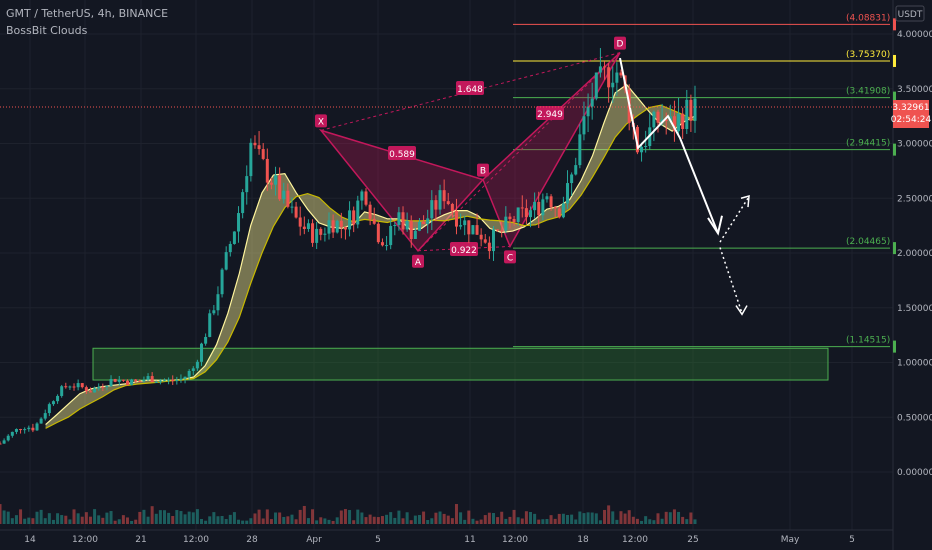  What do you see at coordinates (914, 199) in the screenshot?
I see `price-tick-label: 2.50000` at bounding box center [914, 199].